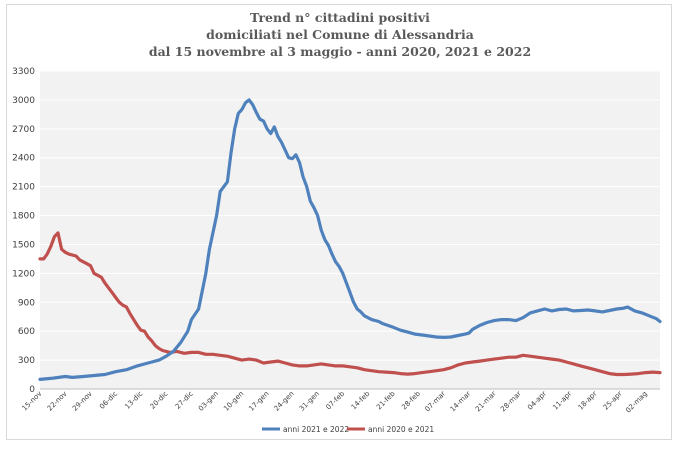 The height and width of the screenshot is (449, 680). Describe the element at coordinates (401, 429) in the screenshot. I see `legend-label: anni 2020 e 2021` at that location.